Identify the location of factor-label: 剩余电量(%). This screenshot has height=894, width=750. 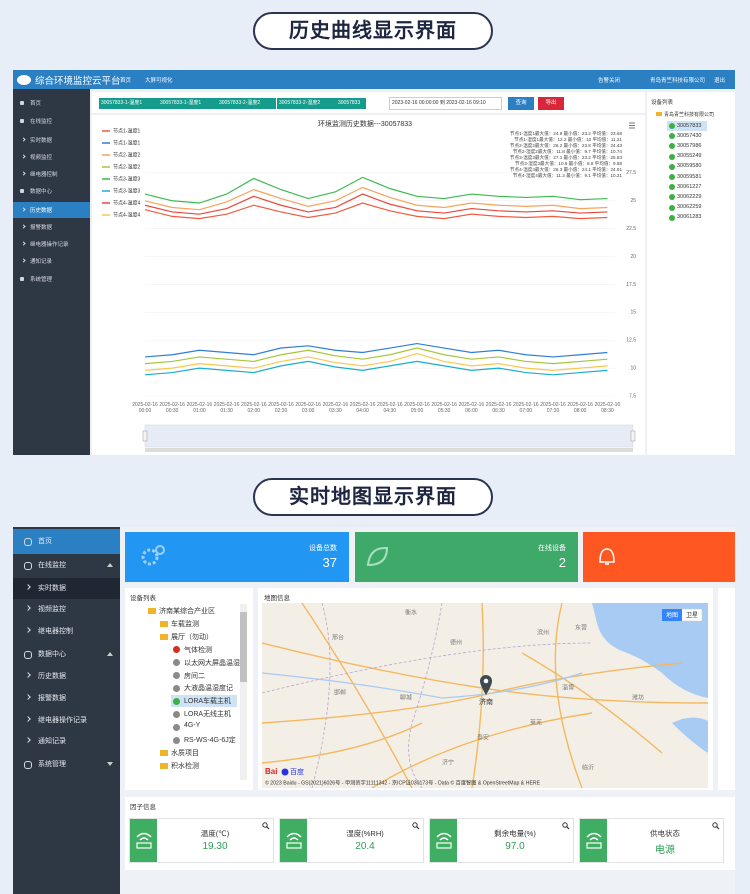
(515, 833).